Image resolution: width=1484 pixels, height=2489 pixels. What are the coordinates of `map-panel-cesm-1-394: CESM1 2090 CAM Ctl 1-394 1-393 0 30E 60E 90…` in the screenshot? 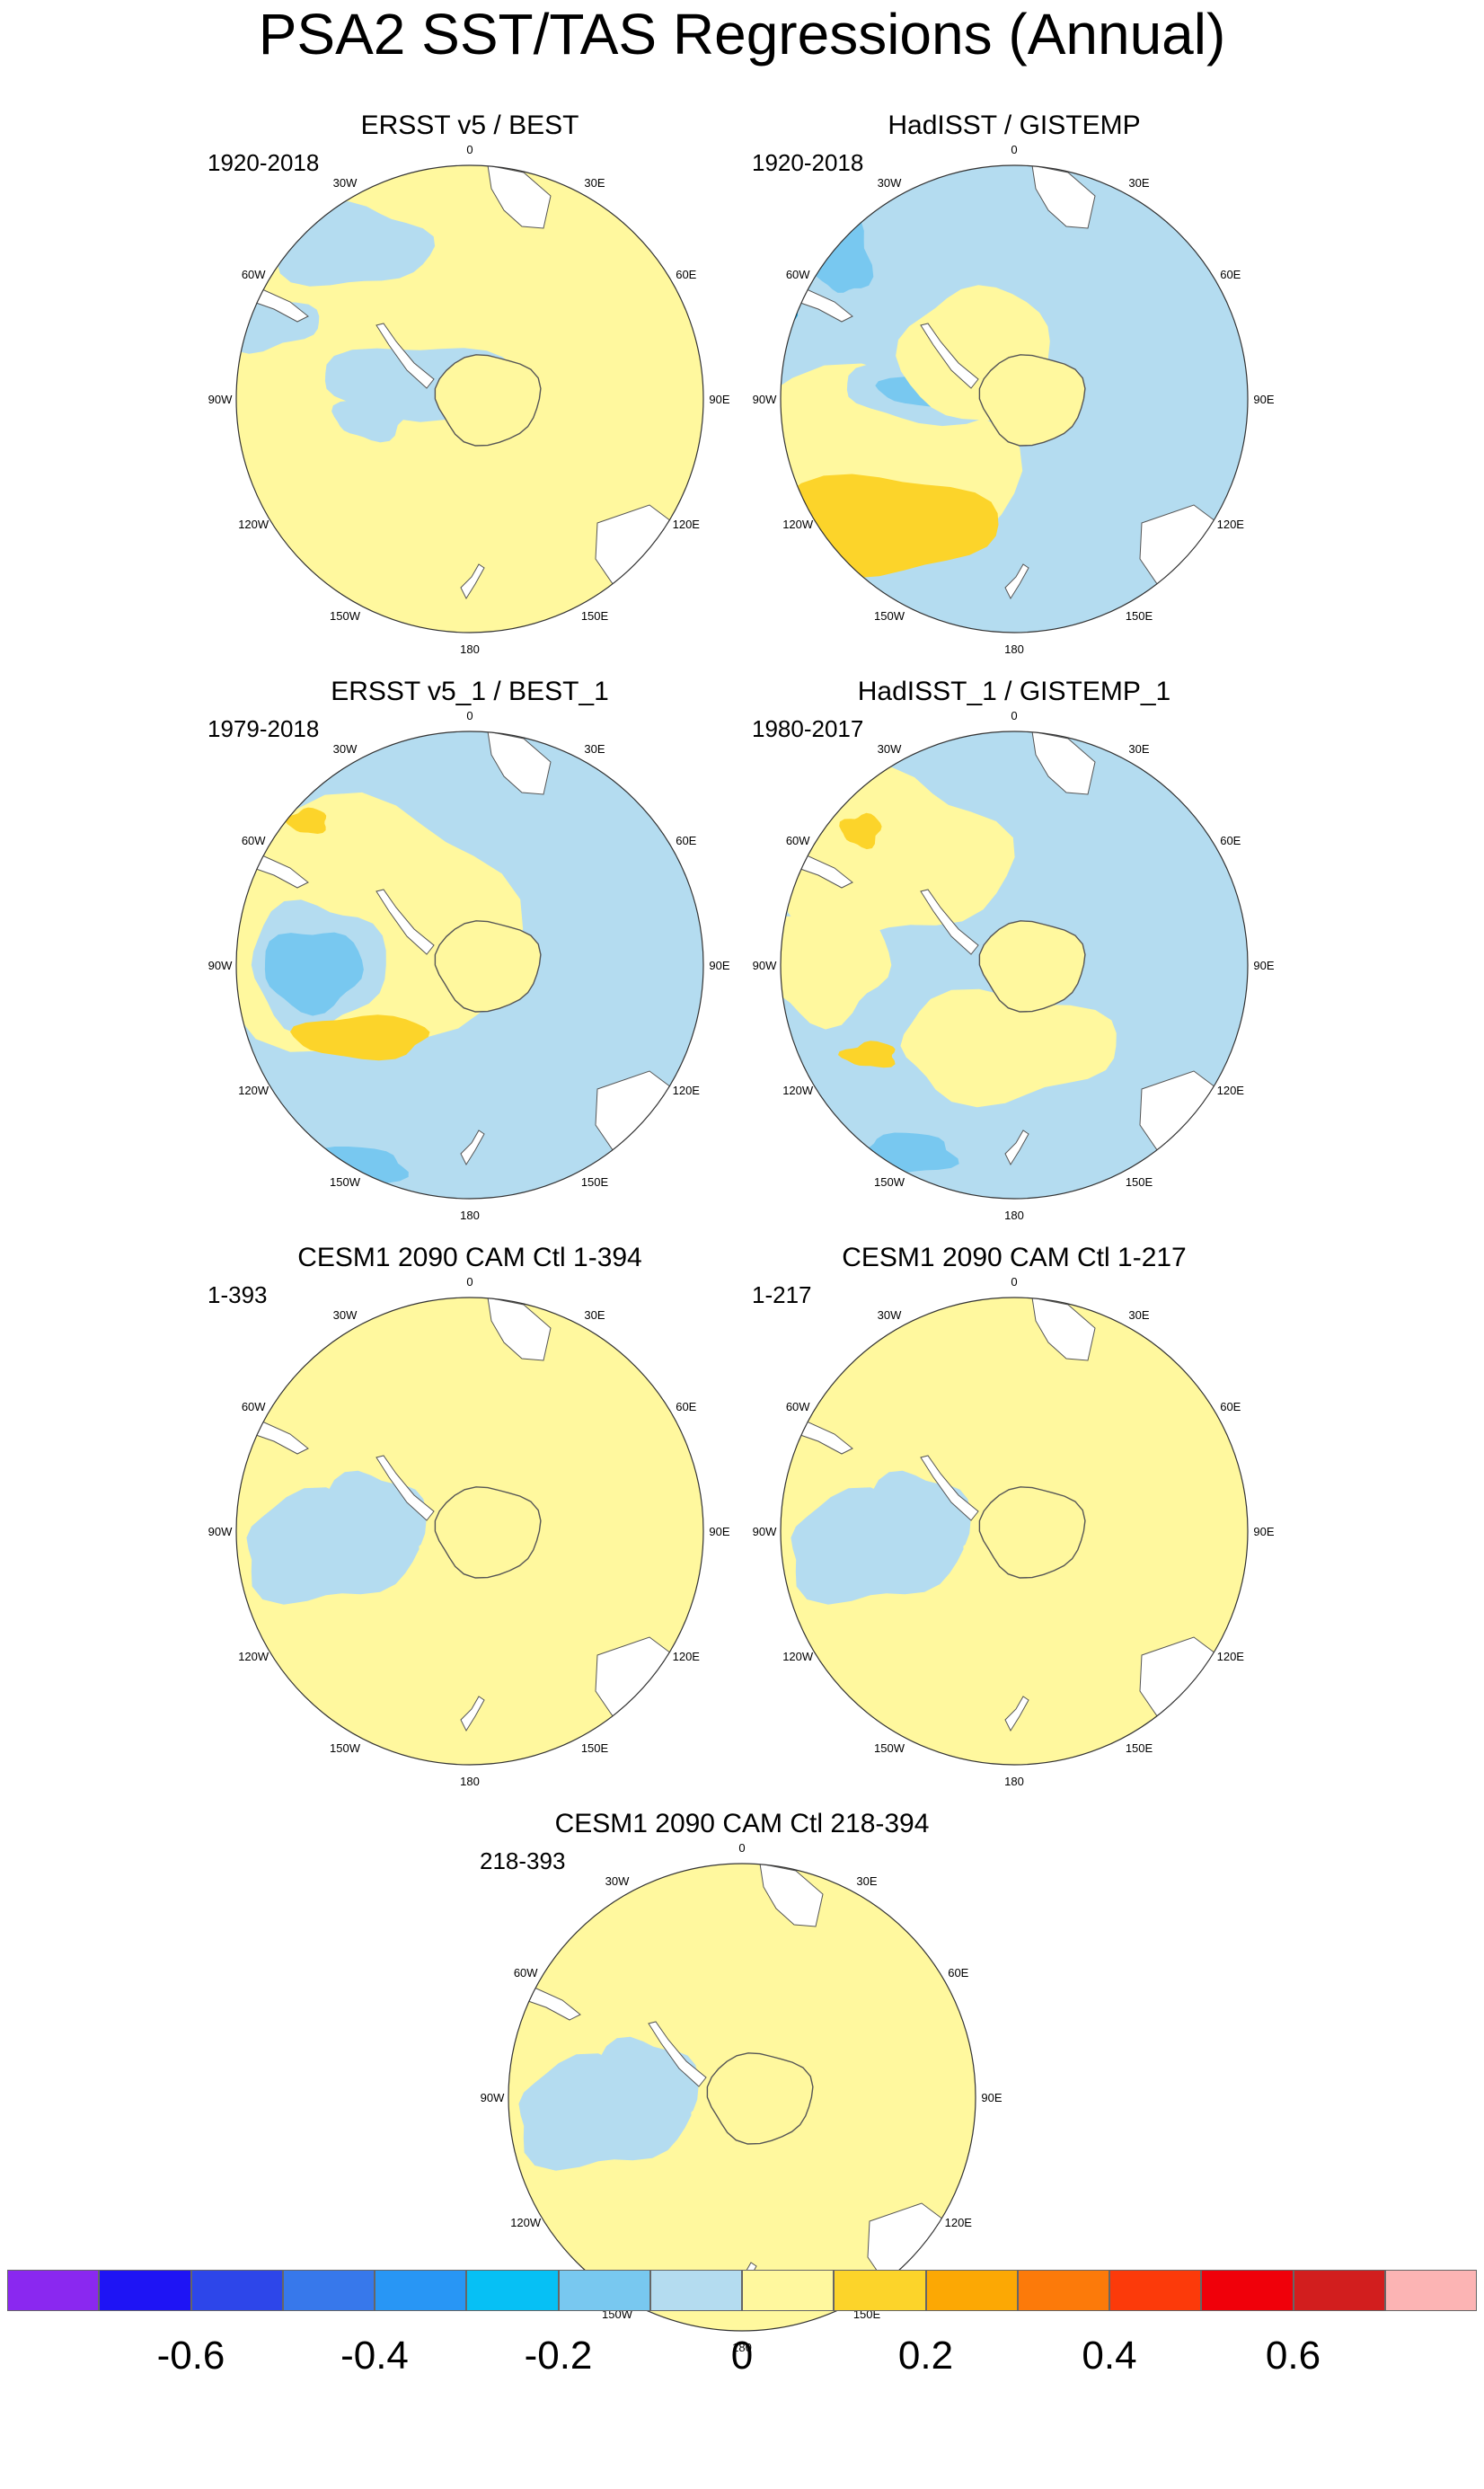 It's located at (469, 1529).